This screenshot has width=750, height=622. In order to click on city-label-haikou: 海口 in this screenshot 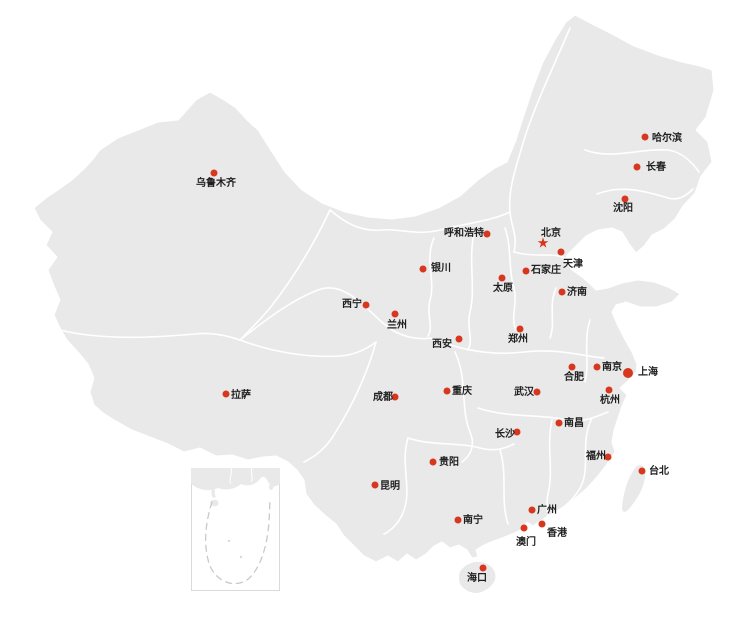, I will do `click(477, 578)`.